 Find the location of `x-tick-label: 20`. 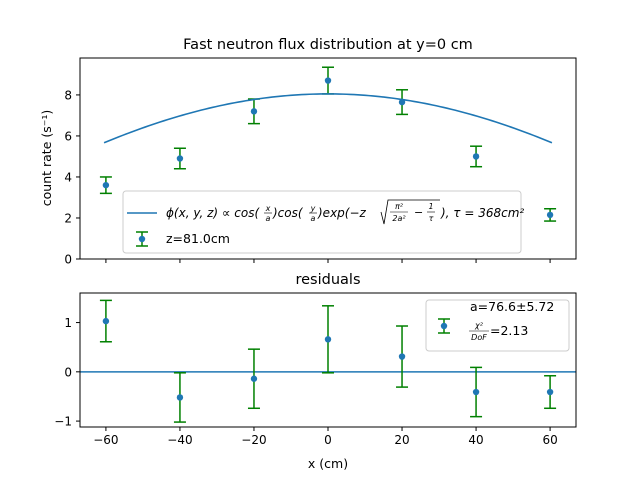

x-tick-label: 20 is located at coordinates (401, 440).